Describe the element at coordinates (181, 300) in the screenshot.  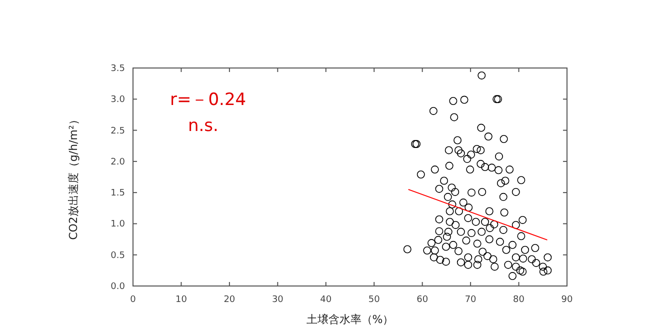
I see `x-tick-label: 10` at that location.